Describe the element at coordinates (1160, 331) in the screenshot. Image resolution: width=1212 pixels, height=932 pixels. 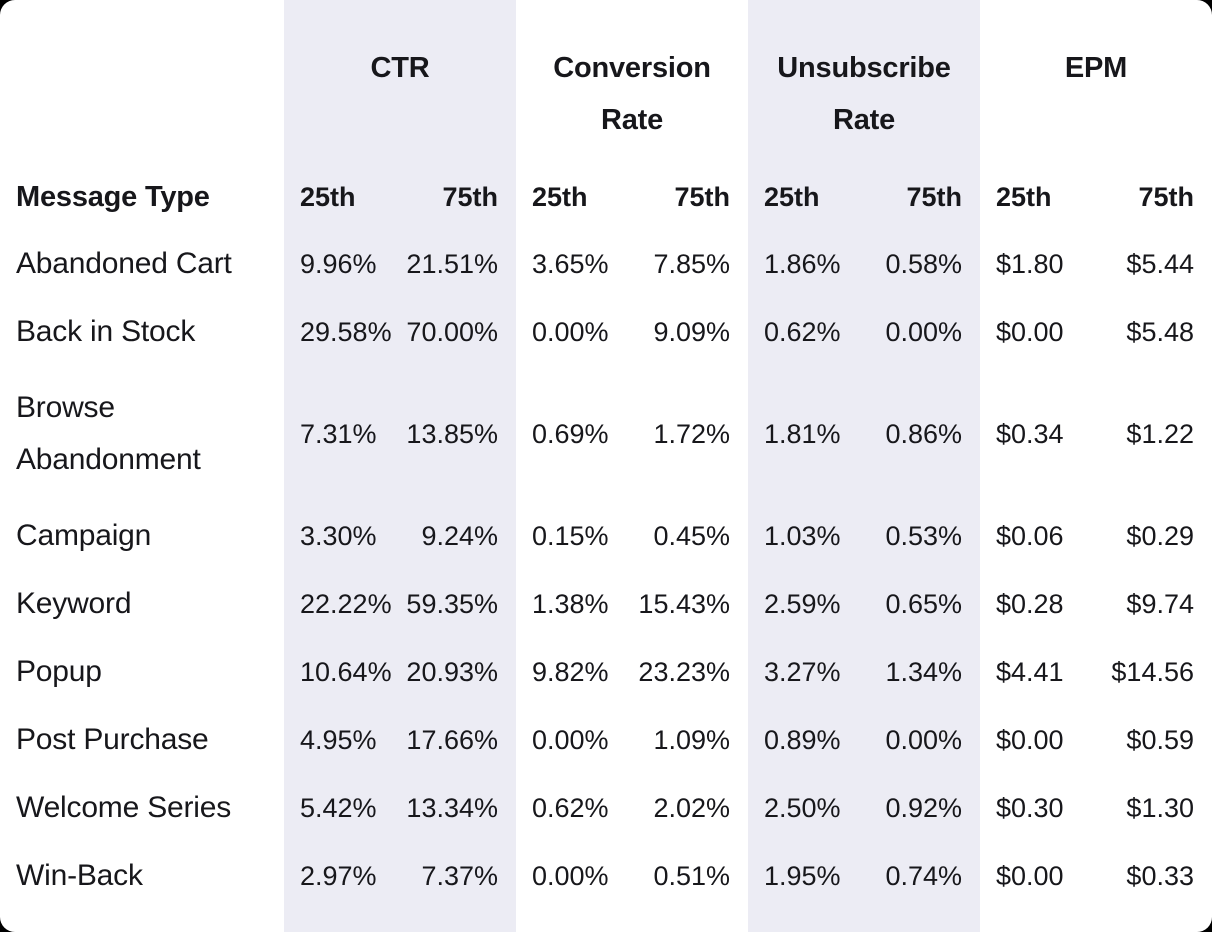
I see `cell-epm-75th: $5.48` at that location.